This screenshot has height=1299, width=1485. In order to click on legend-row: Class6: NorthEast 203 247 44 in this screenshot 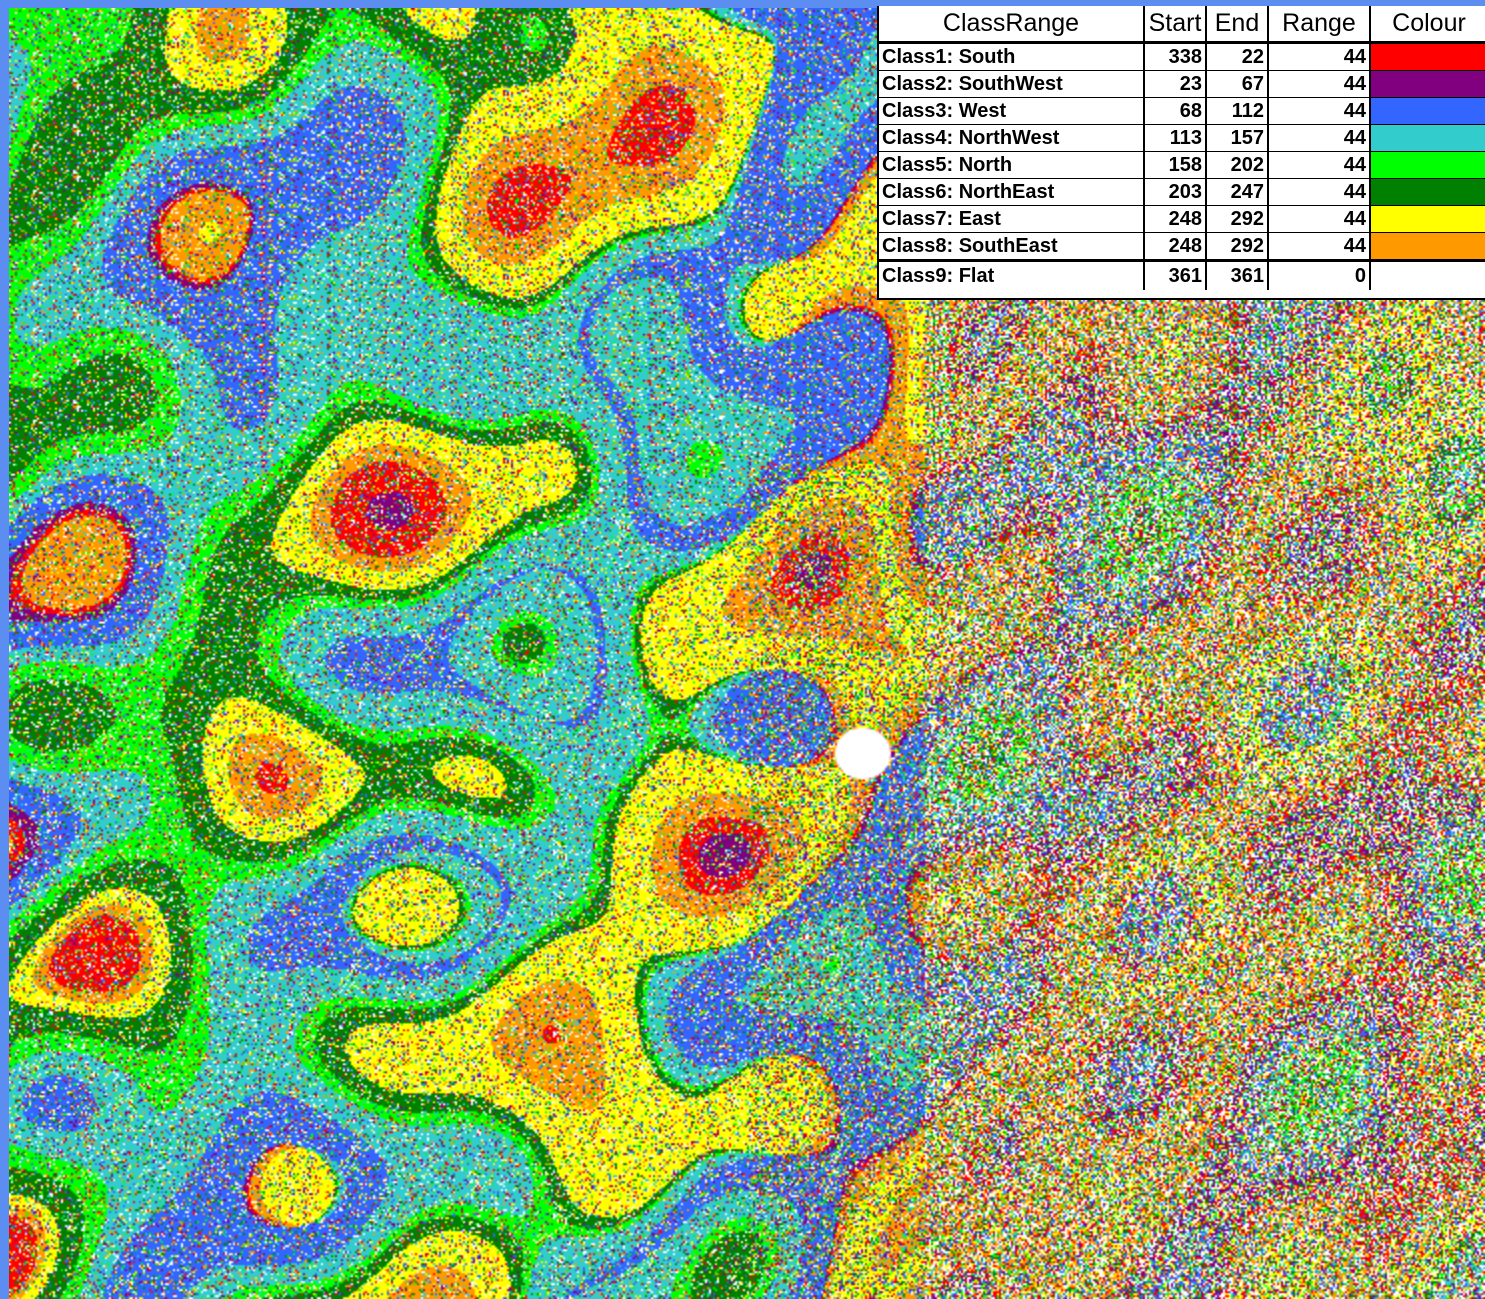, I will do `click(1182, 192)`.